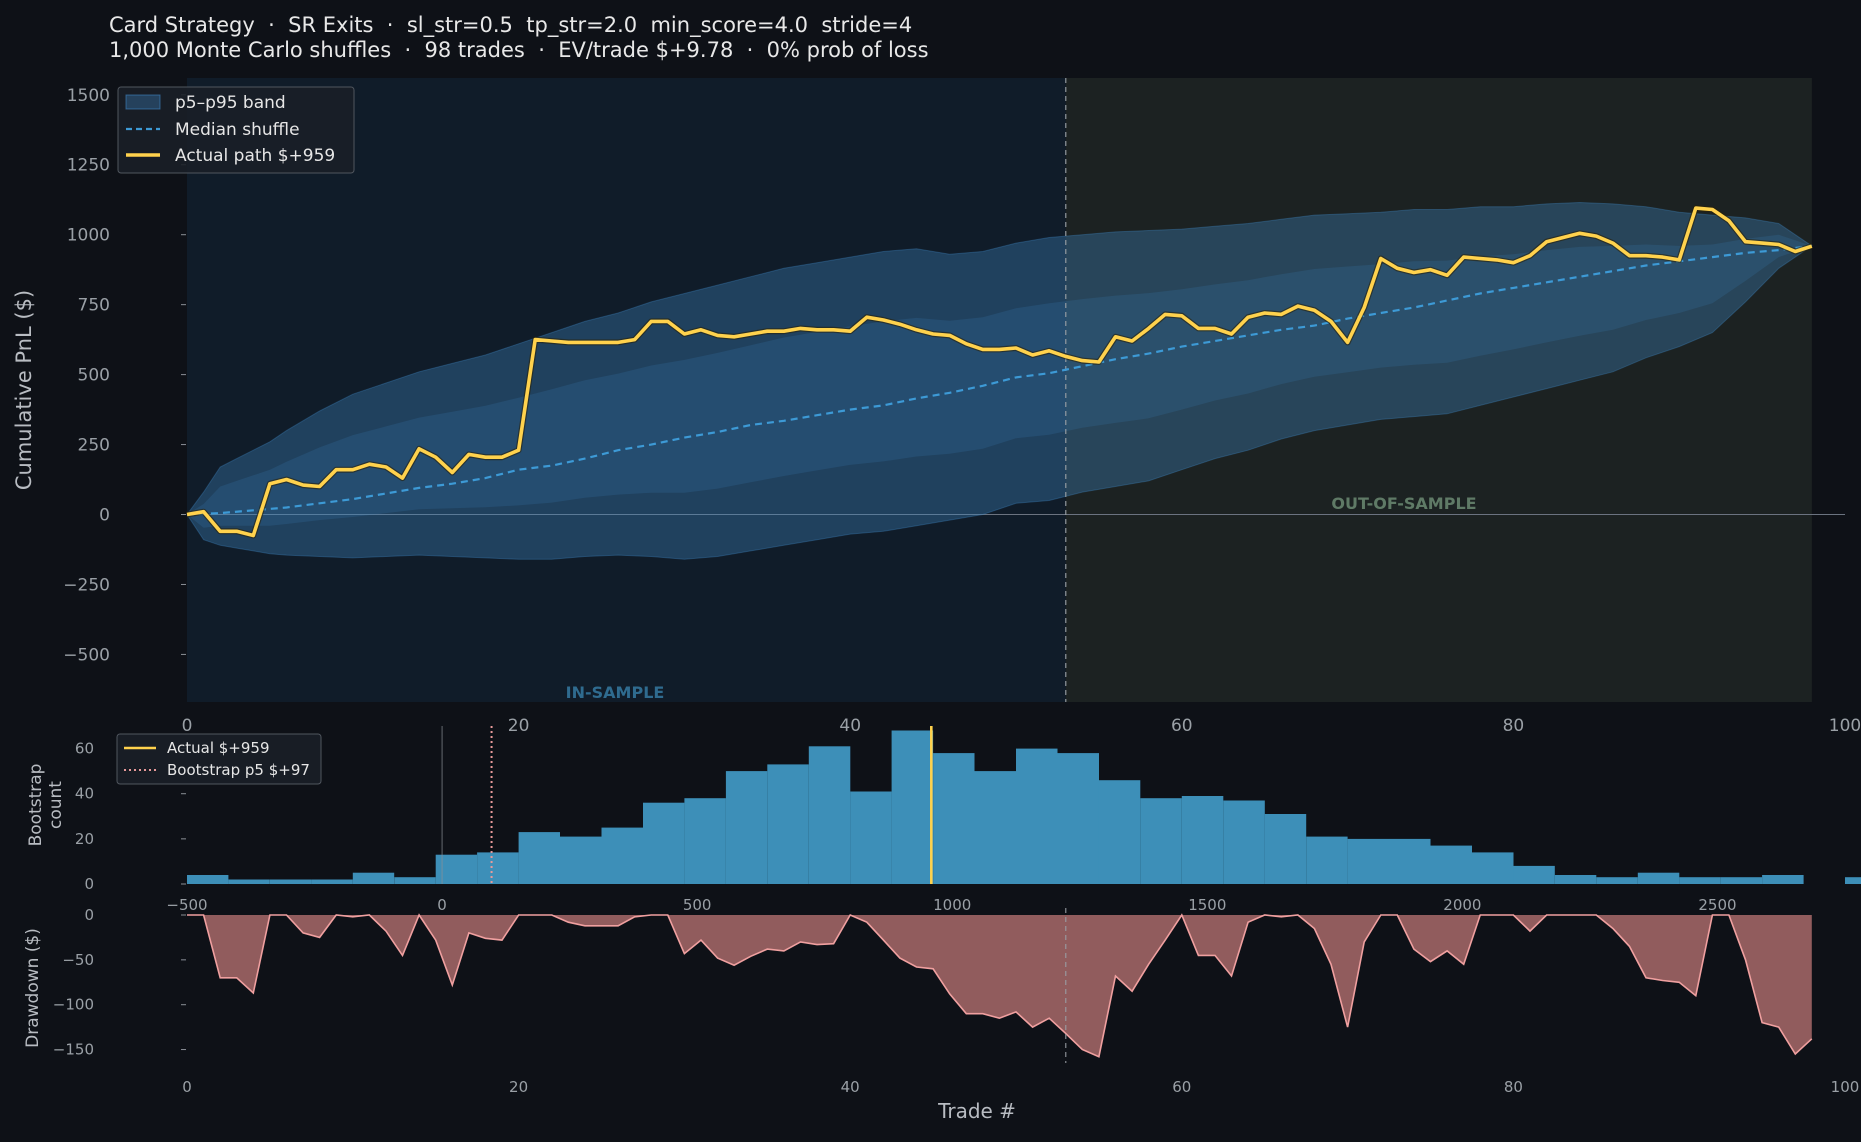  Describe the element at coordinates (84, 839) in the screenshot. I see `hist-y-tick-label: 20` at that location.